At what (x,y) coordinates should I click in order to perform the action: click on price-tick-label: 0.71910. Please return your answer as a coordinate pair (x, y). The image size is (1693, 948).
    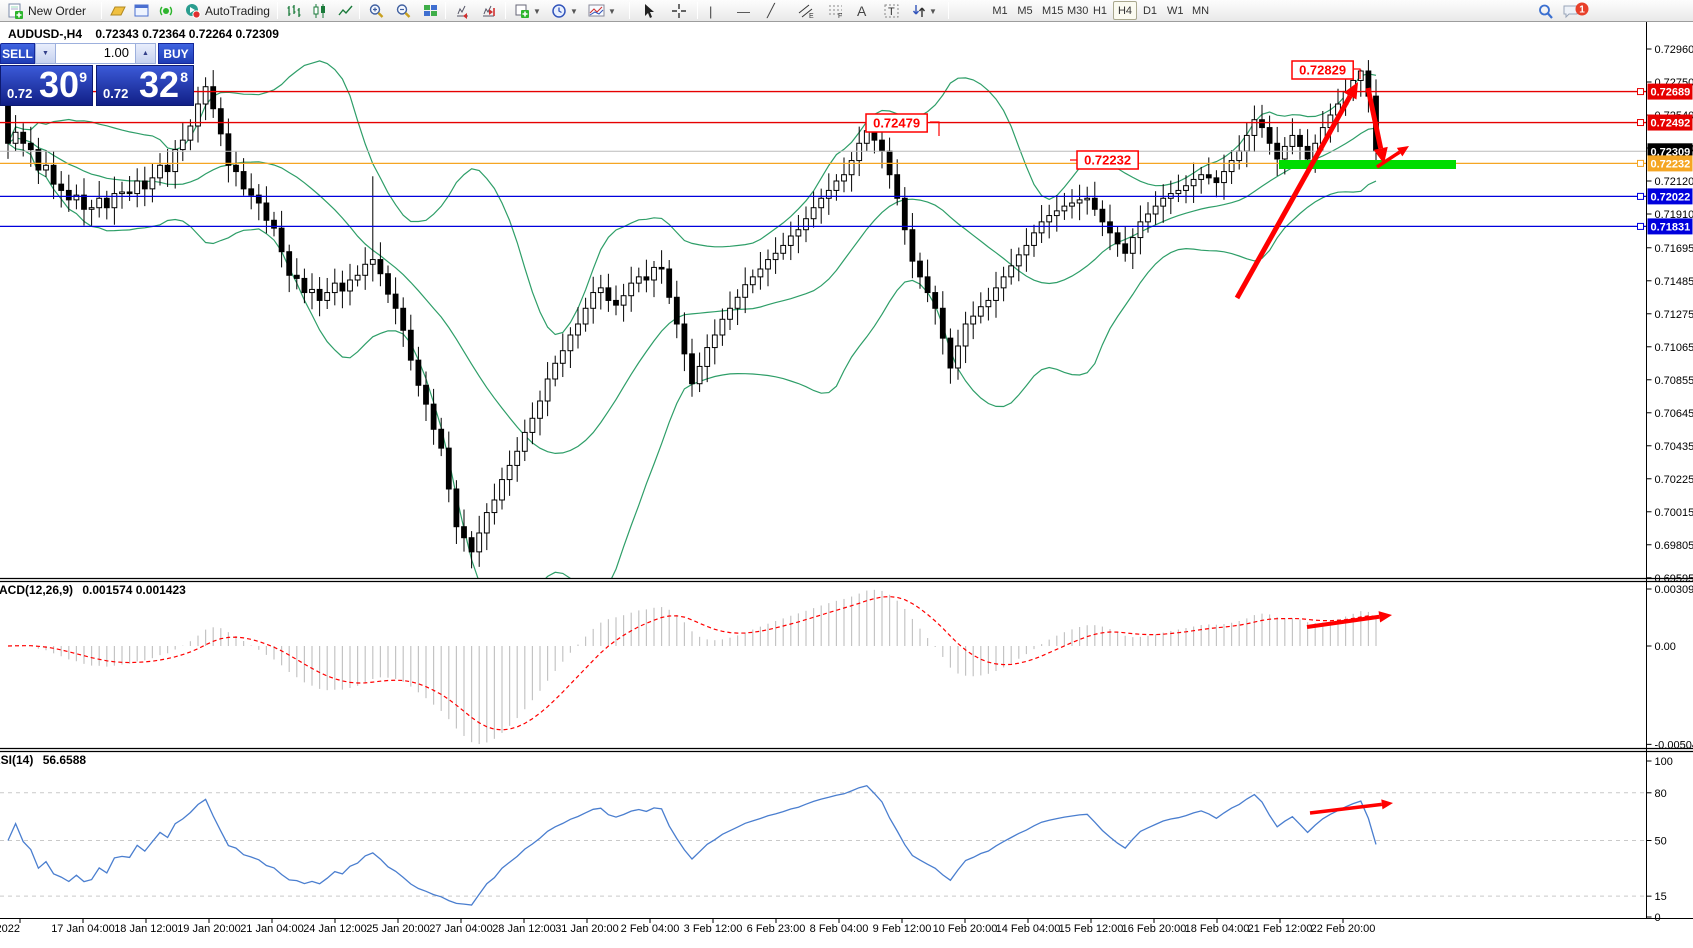
    Looking at the image, I should click on (1674, 215).